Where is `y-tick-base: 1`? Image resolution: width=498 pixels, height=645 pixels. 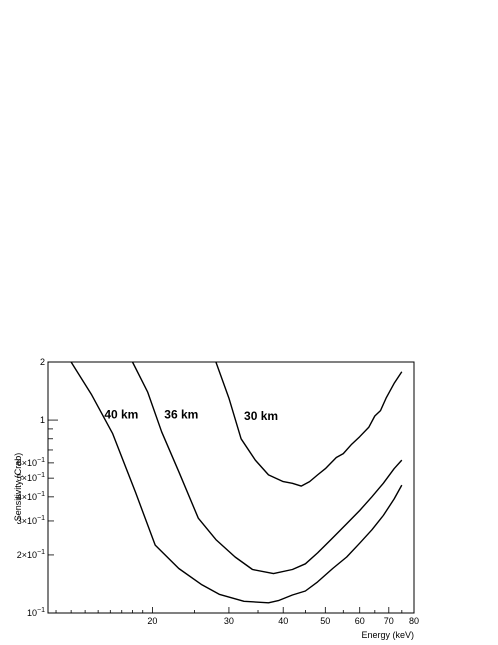
y-tick-base: 1 is located at coordinates (42, 420).